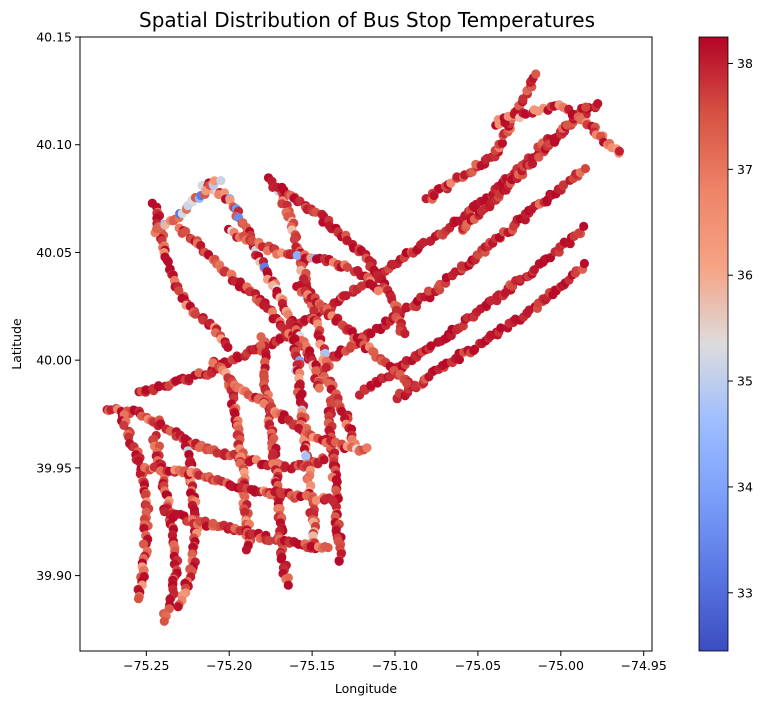 The width and height of the screenshot is (765, 705). Describe the element at coordinates (366, 688) in the screenshot. I see `x-axis-label: Longitude` at that location.